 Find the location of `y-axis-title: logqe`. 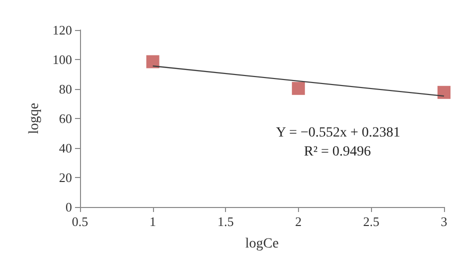

y-axis-title: logqe is located at coordinates (34, 118).